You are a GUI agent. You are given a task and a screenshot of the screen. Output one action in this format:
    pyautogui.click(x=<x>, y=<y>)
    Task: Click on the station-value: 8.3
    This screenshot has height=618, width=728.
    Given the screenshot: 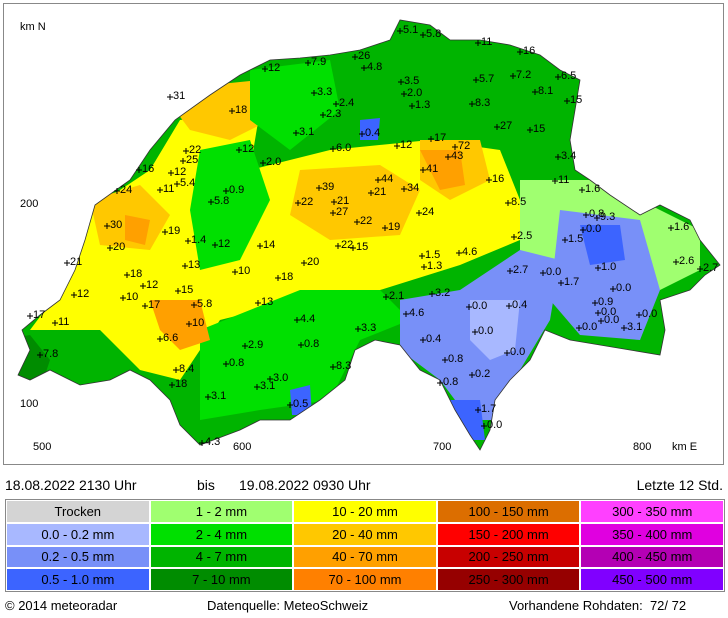 What is the action you would take?
    pyautogui.click(x=482, y=103)
    